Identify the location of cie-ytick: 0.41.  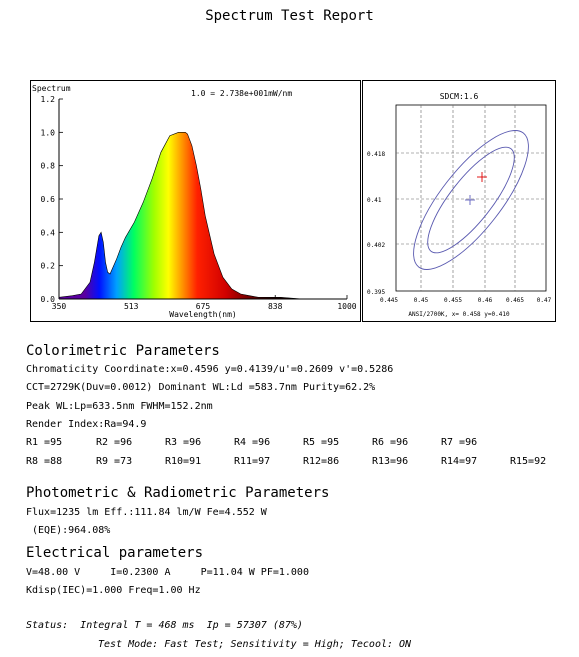
(374, 200).